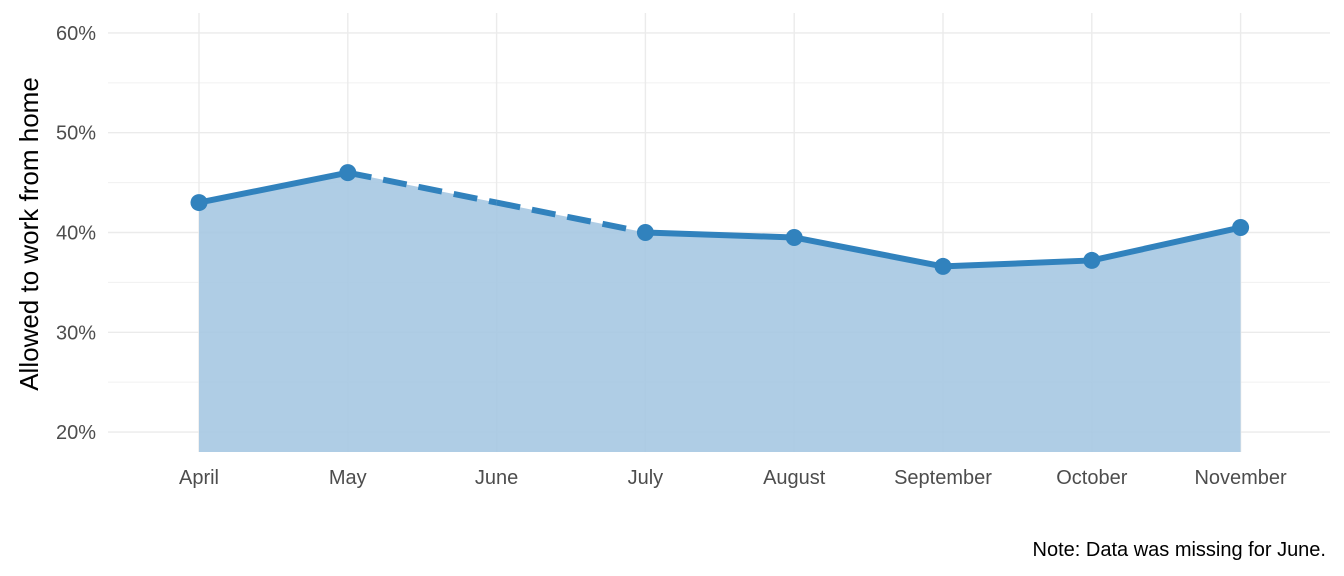 This screenshot has width=1344, height=576. I want to click on y-tick-label: 60%, so click(76, 34).